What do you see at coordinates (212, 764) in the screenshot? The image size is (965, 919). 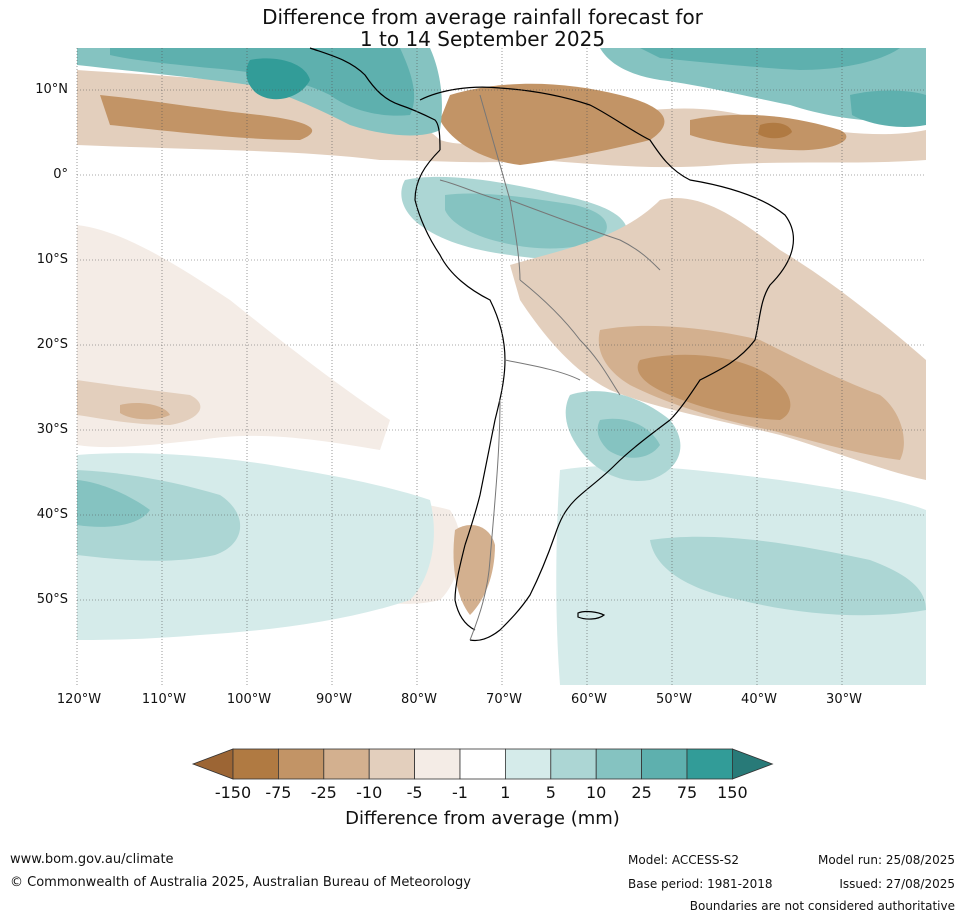 I see `colorbar-extend-low` at bounding box center [212, 764].